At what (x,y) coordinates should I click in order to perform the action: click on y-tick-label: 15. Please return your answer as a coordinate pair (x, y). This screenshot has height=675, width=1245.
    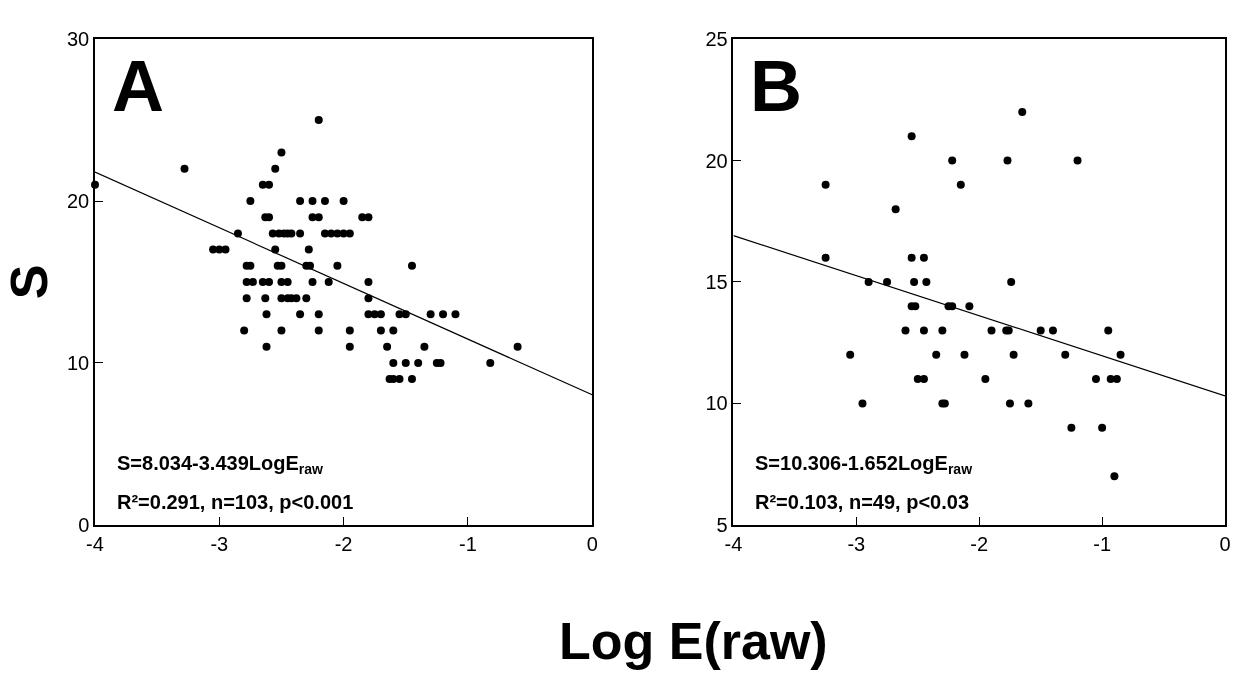
    Looking at the image, I should click on (716, 281).